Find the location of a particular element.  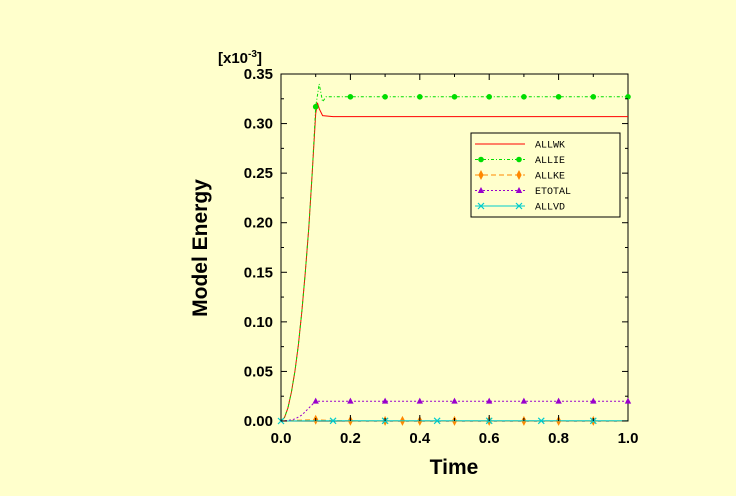

legend: ALLWK ALLIE ALLKE ETOTAL ALLVD is located at coordinates (545, 175).